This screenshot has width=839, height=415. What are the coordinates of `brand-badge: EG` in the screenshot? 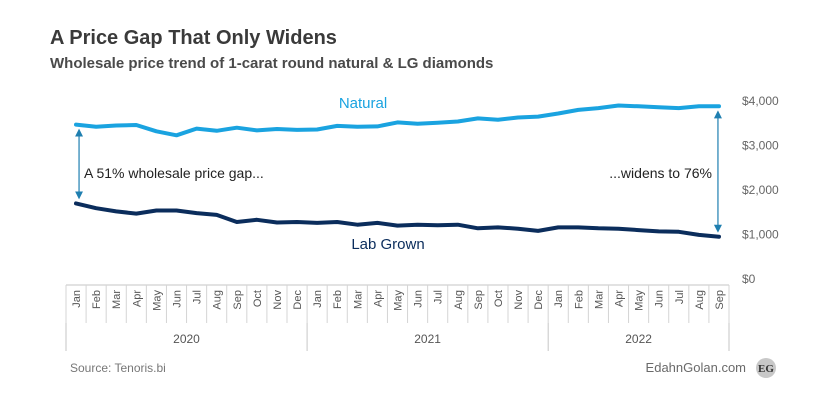 It's located at (766, 368).